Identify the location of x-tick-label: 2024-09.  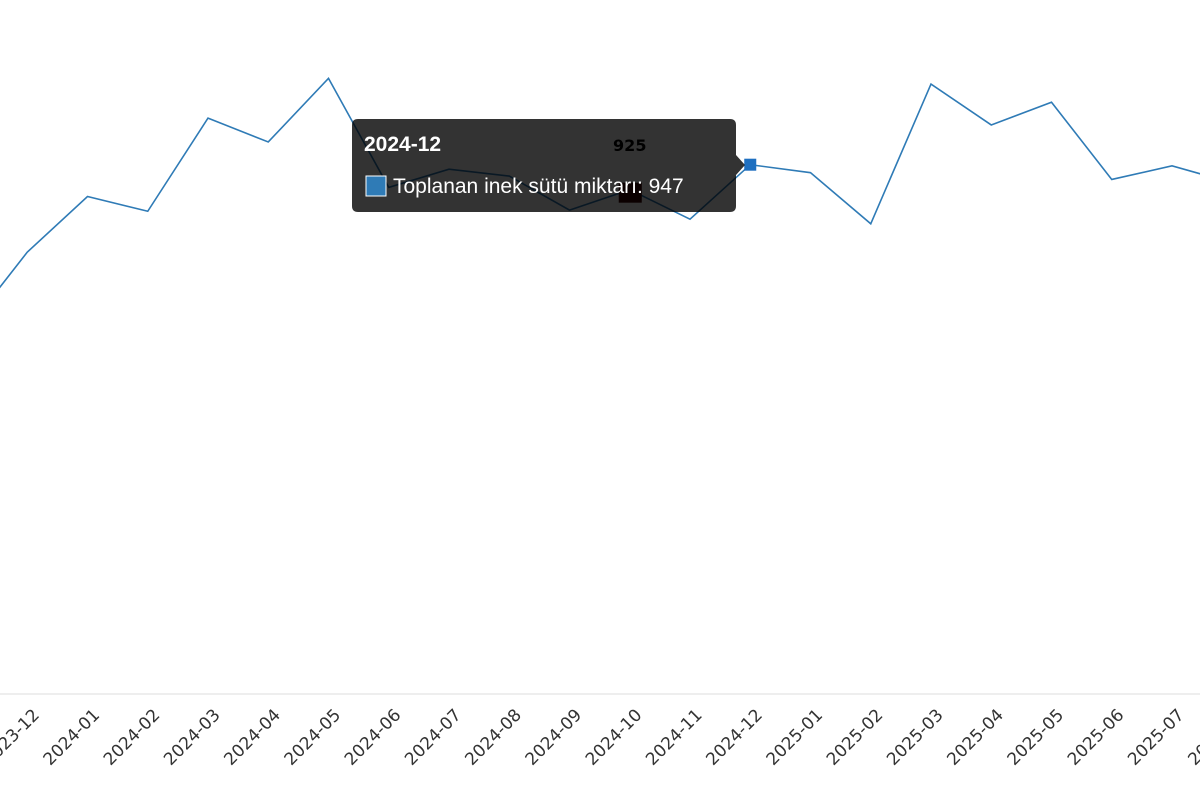
(554, 737).